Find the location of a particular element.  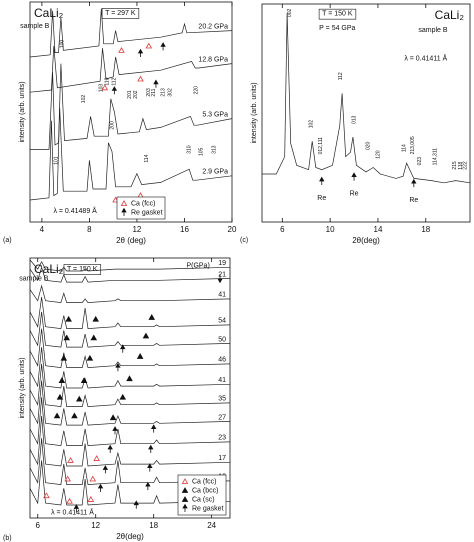

annotation: 313 is located at coordinates (215, 149).